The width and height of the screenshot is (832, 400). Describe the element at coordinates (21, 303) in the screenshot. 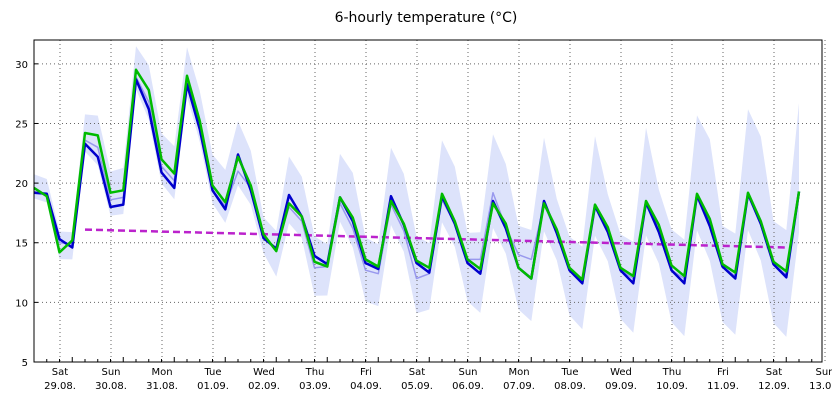

I see `y-tick-label: 10` at that location.